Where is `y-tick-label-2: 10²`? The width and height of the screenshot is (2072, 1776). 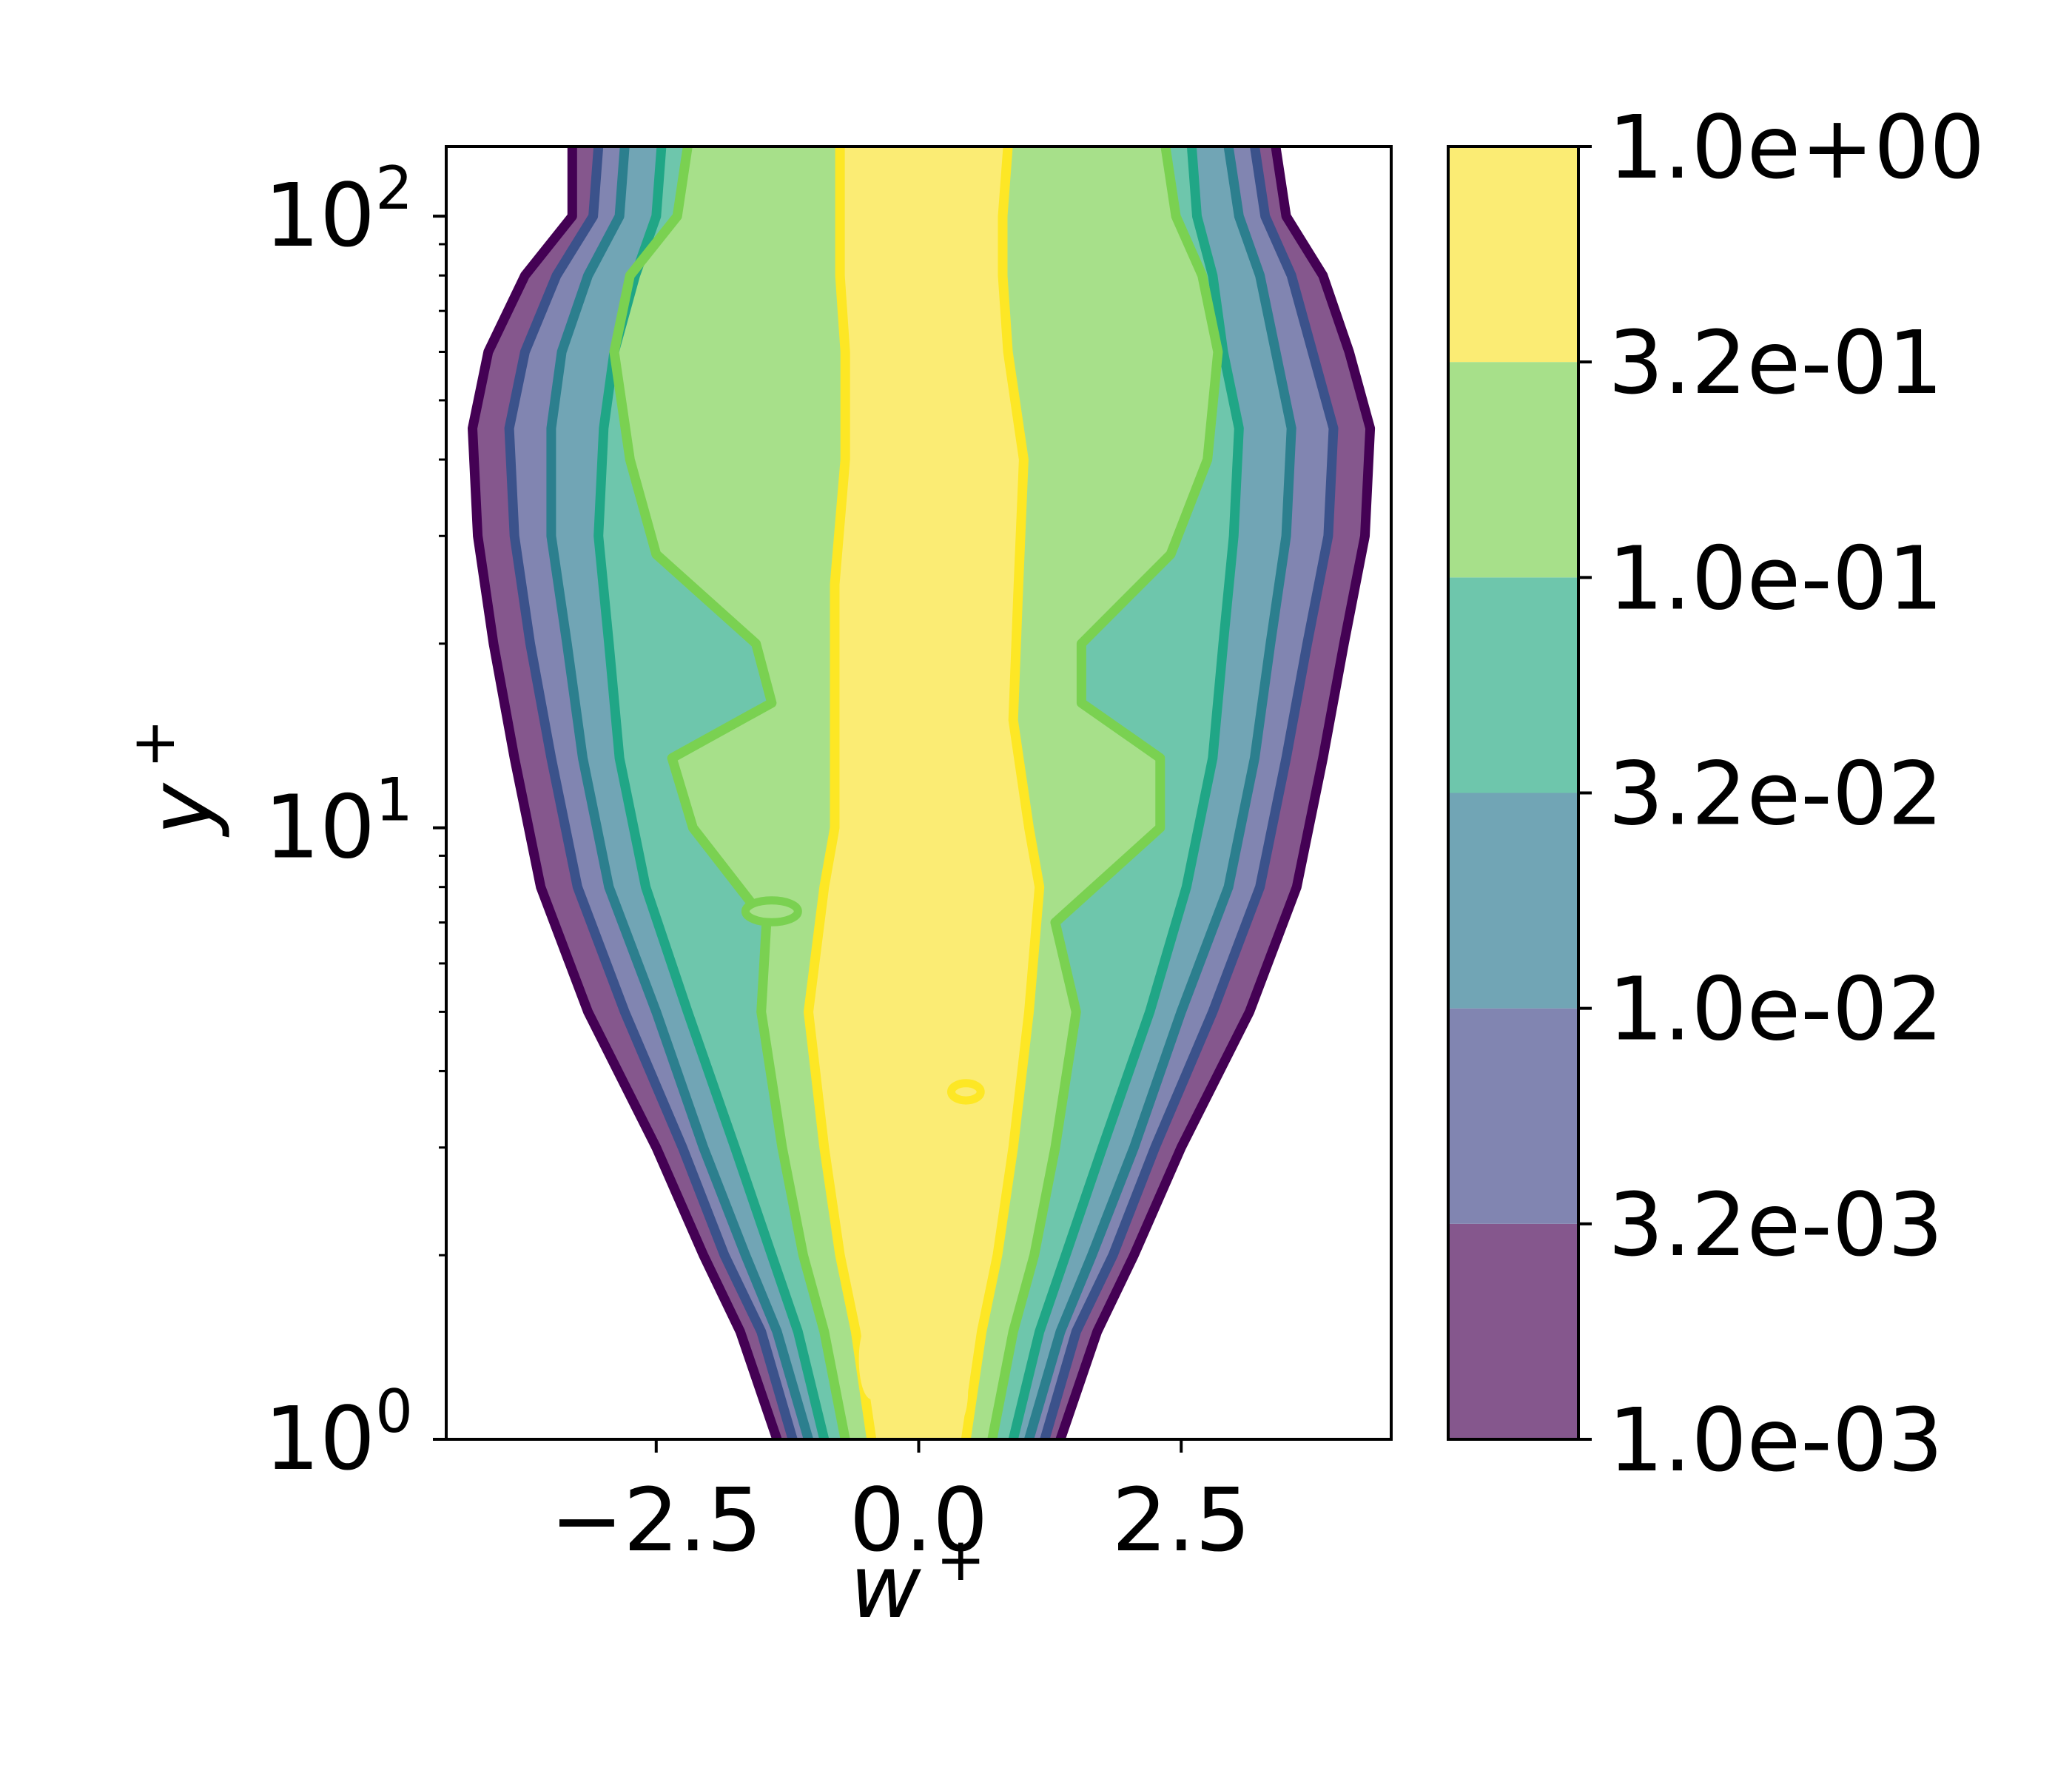 y-tick-label-2: 10² is located at coordinates (338, 210).